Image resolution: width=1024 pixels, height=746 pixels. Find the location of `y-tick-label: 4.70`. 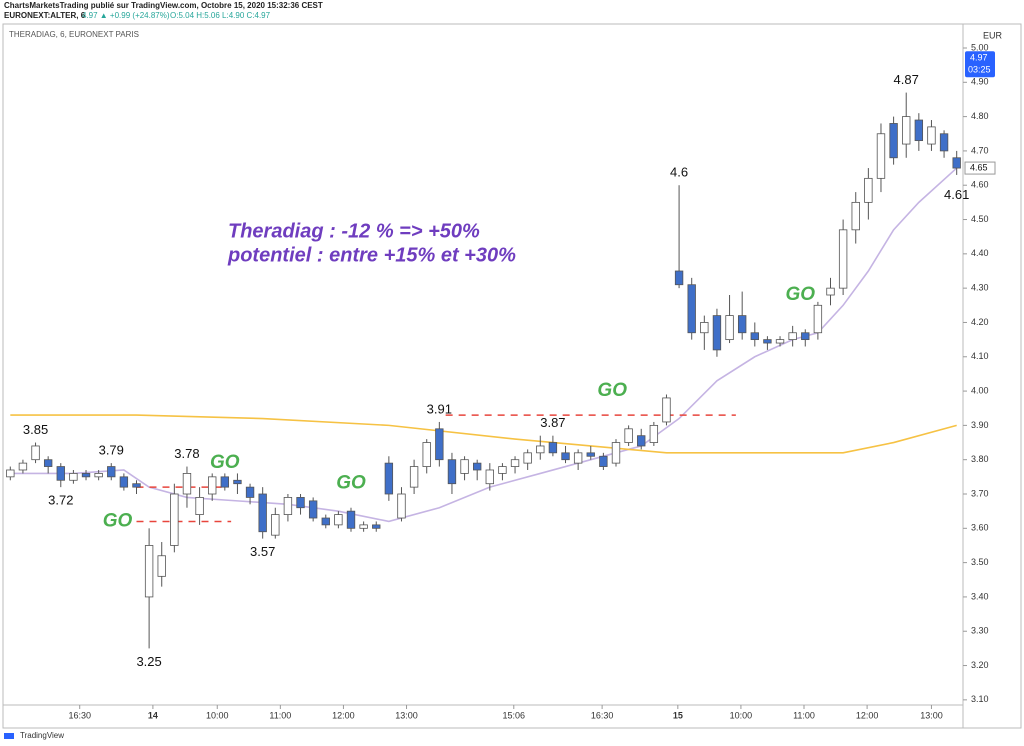

y-tick-label: 4.70 is located at coordinates (980, 150).